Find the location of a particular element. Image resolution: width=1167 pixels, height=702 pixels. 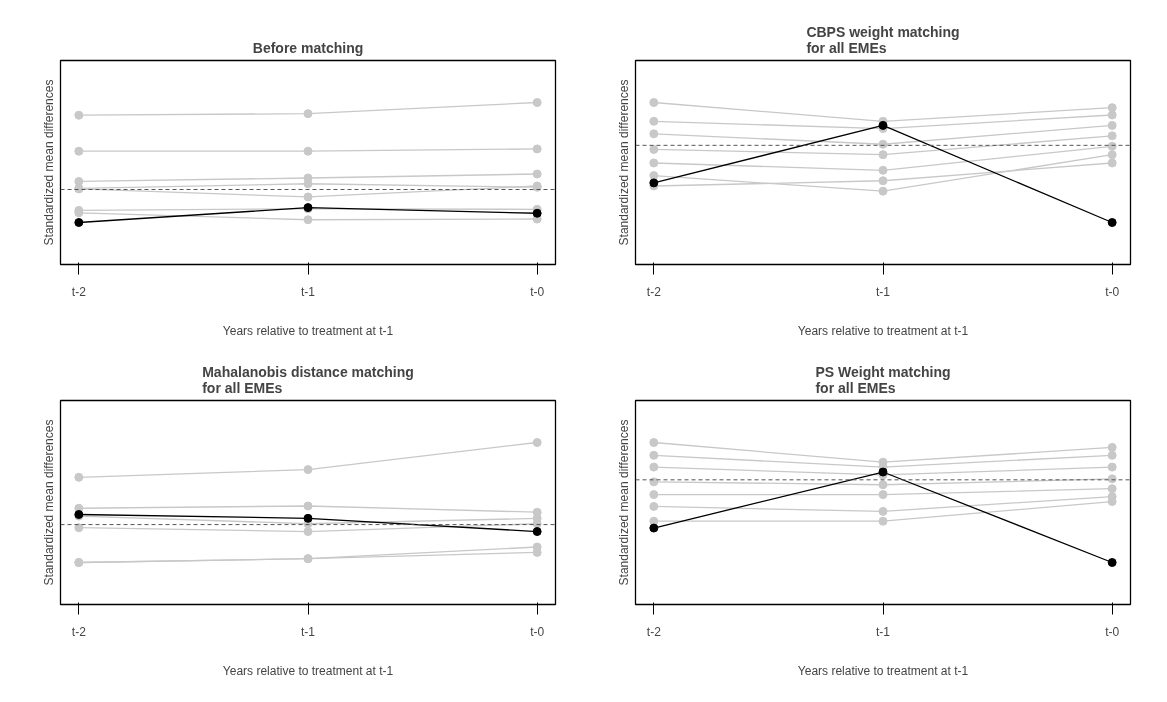

chart-title: Mahalanobis distance matching for all EMEs is located at coordinates (308, 379).